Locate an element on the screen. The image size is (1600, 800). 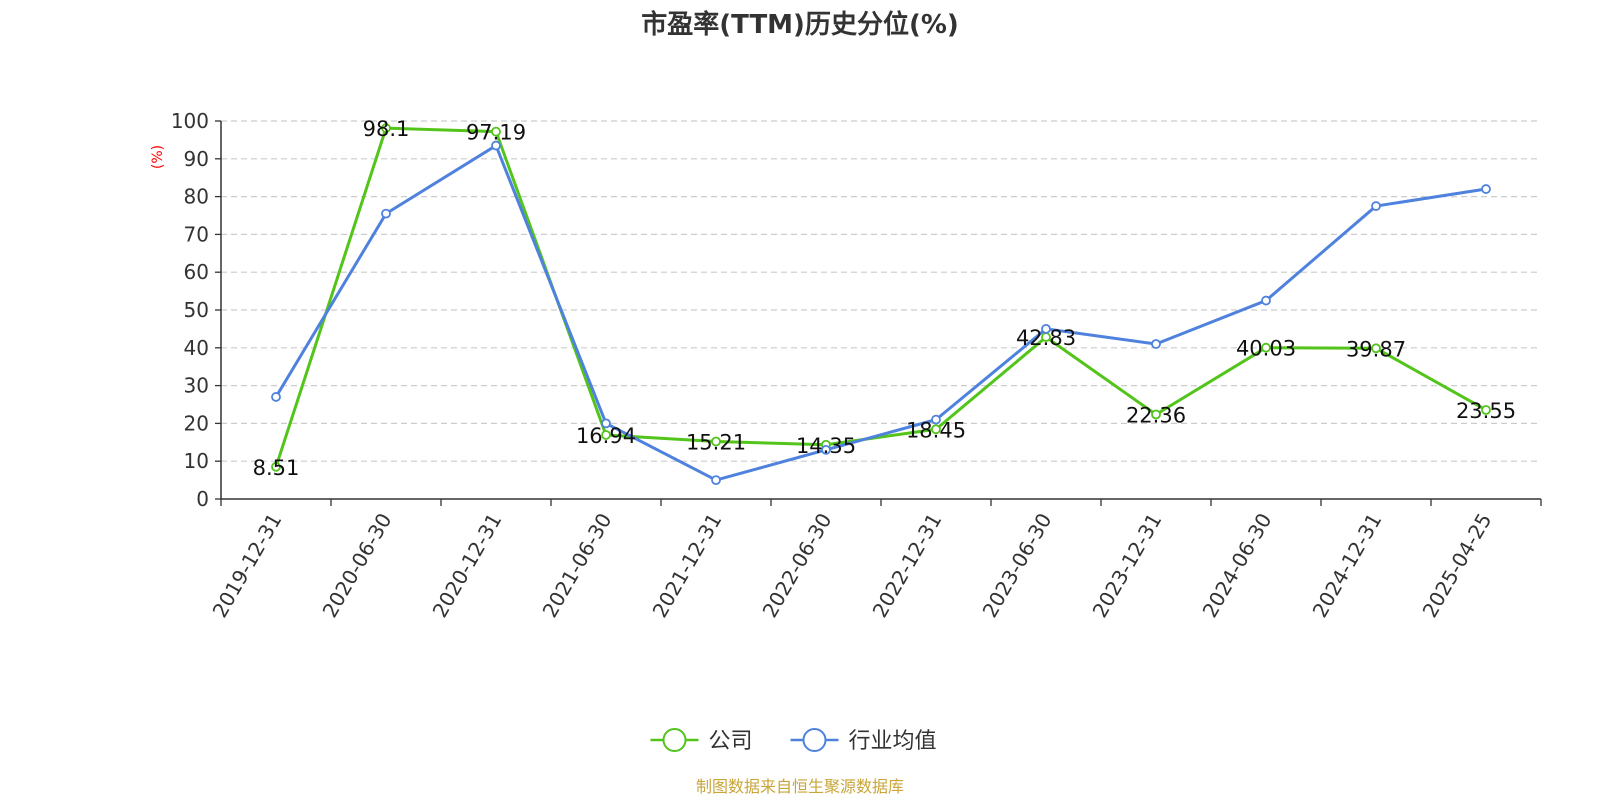
data-label: 15.21 is located at coordinates (716, 443).